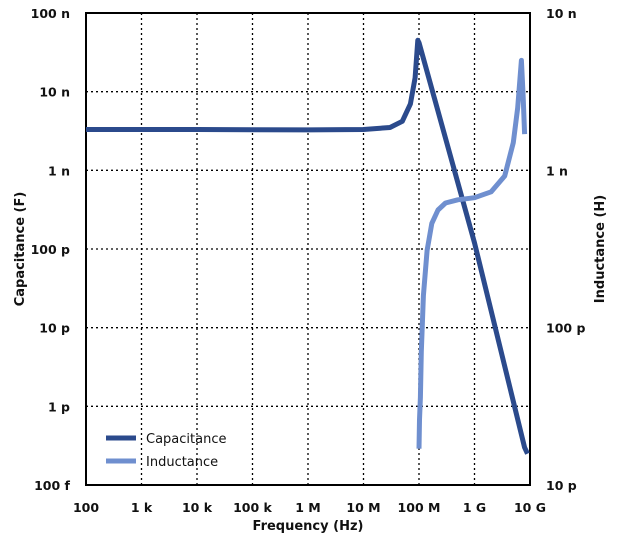 The height and width of the screenshot is (542, 618). What do you see at coordinates (50, 249) in the screenshot?
I see `y-left-tick-label: 100 p` at bounding box center [50, 249].